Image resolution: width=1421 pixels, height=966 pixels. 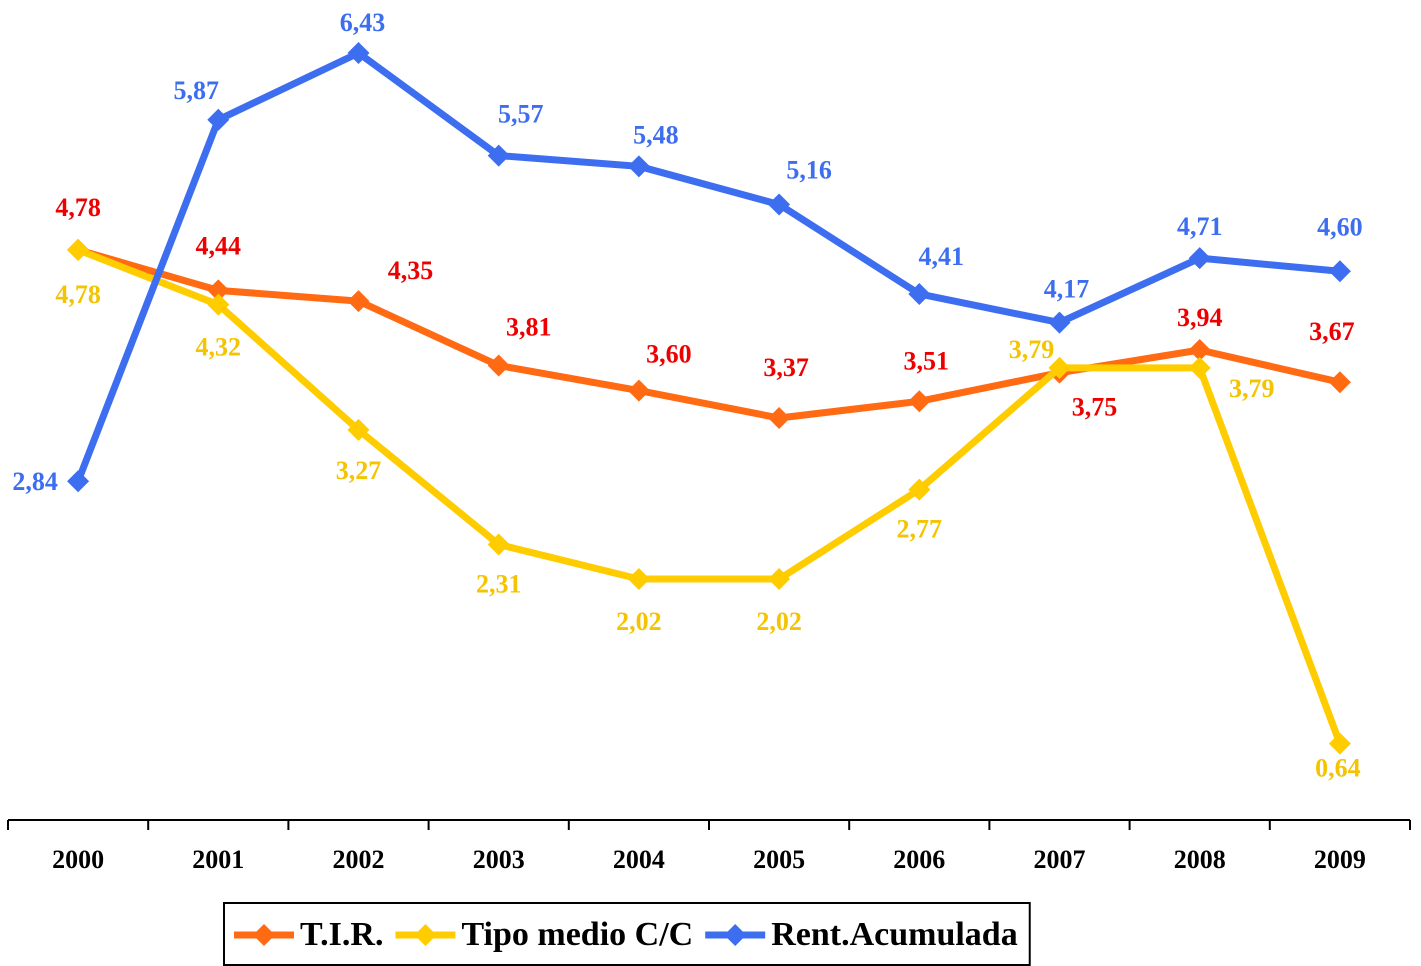 What do you see at coordinates (529, 326) in the screenshot?
I see `data-label: 3,81` at bounding box center [529, 326].